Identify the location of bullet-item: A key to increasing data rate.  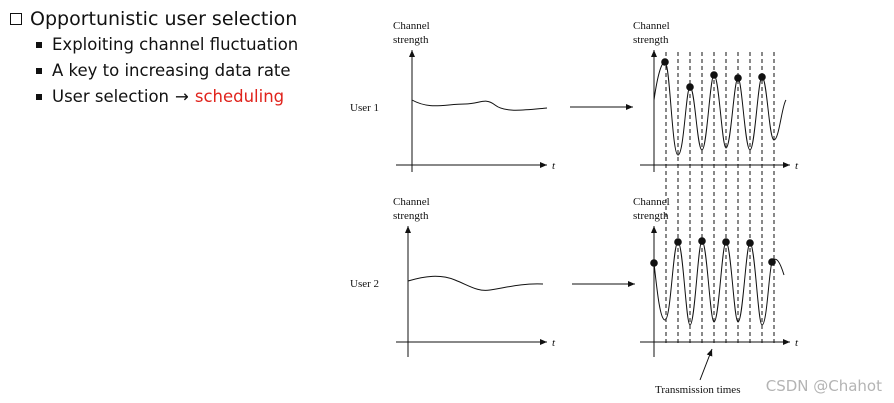
(154, 71).